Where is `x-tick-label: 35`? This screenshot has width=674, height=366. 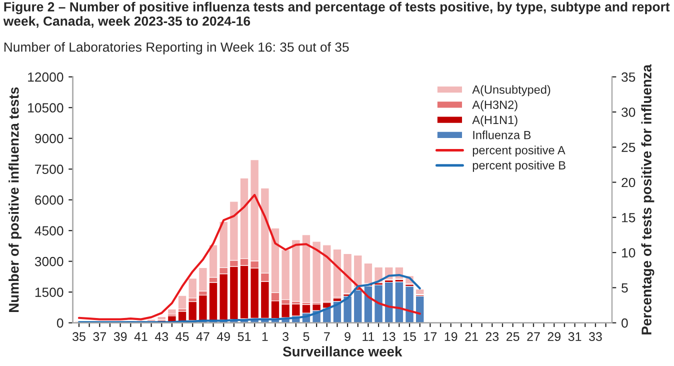
x-tick-label: 35 is located at coordinates (79, 337).